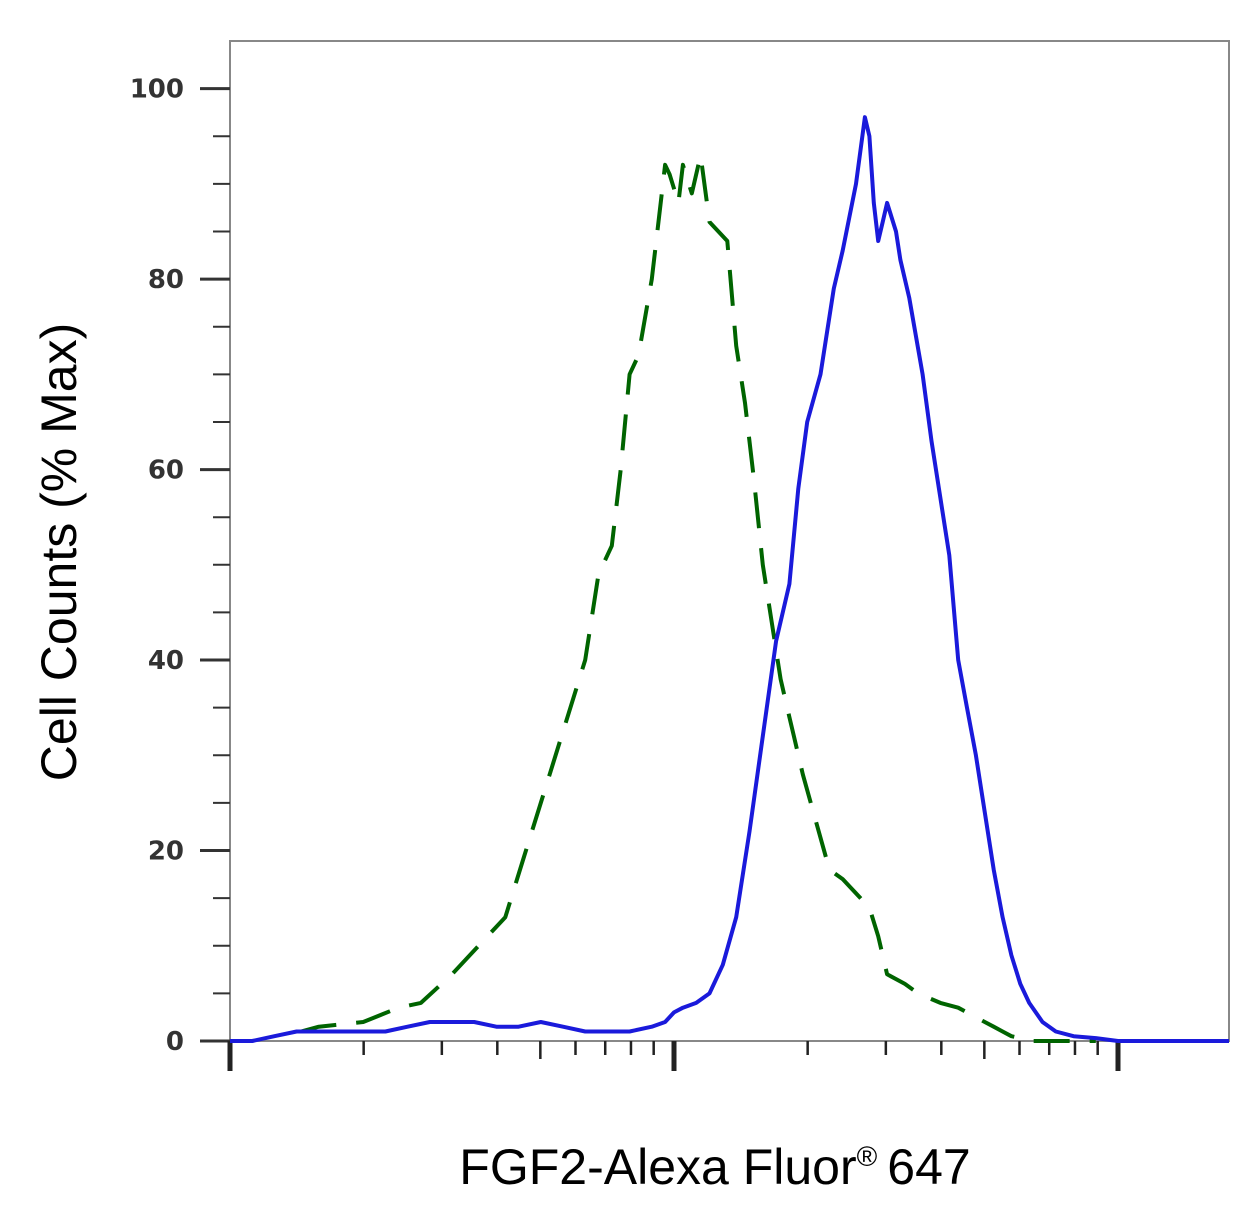  What do you see at coordinates (59, 552) in the screenshot?
I see `y-axis-title: Cell Counts (% Max)` at bounding box center [59, 552].